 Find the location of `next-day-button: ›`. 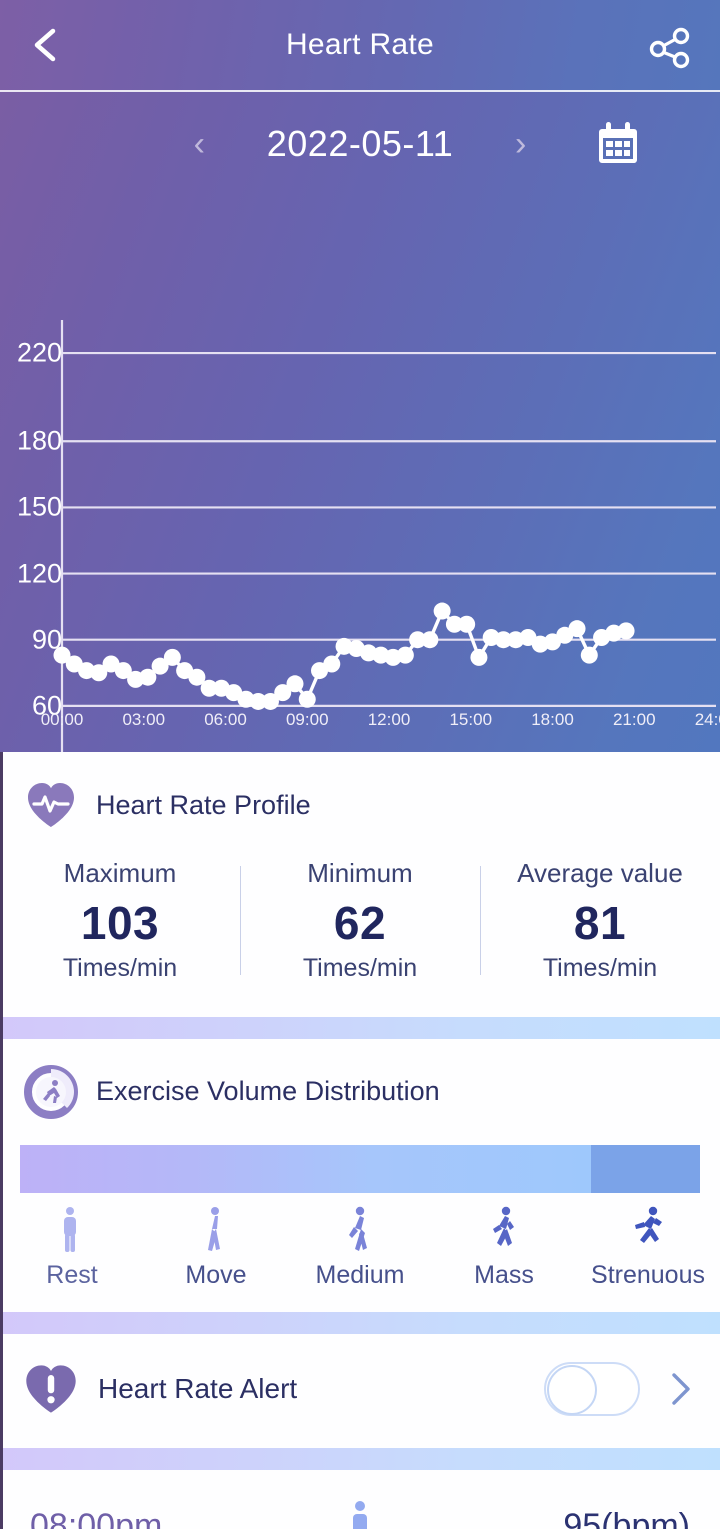

next-day-button: › is located at coordinates (521, 144).